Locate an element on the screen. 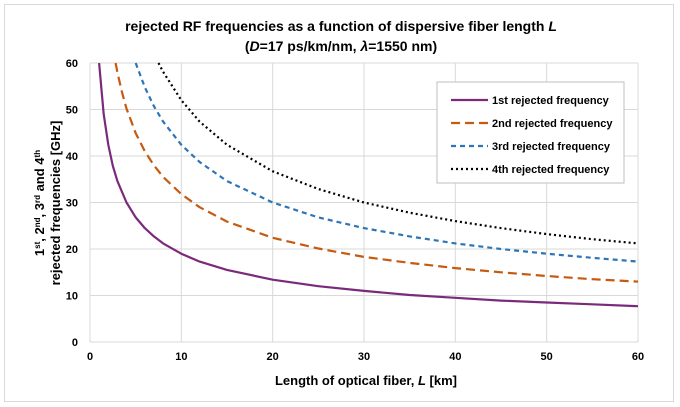 The height and width of the screenshot is (407, 680). x-tick-label: 10 is located at coordinates (181, 357).